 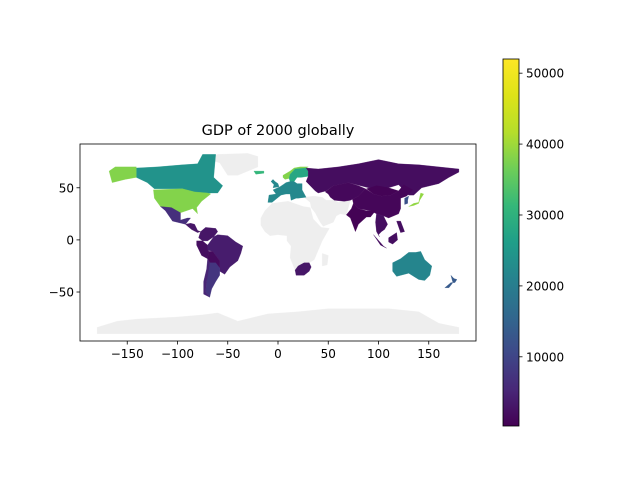 I want to click on region-australia, so click(x=412, y=266).